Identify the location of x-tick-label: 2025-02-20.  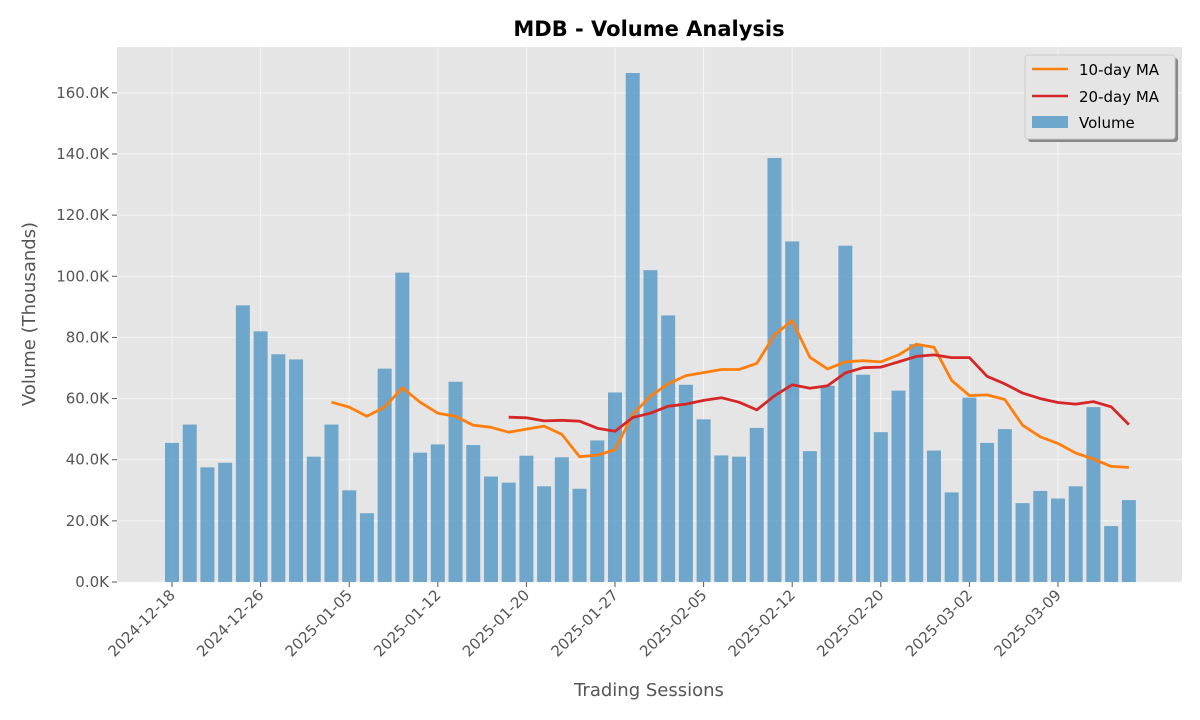
(850, 623).